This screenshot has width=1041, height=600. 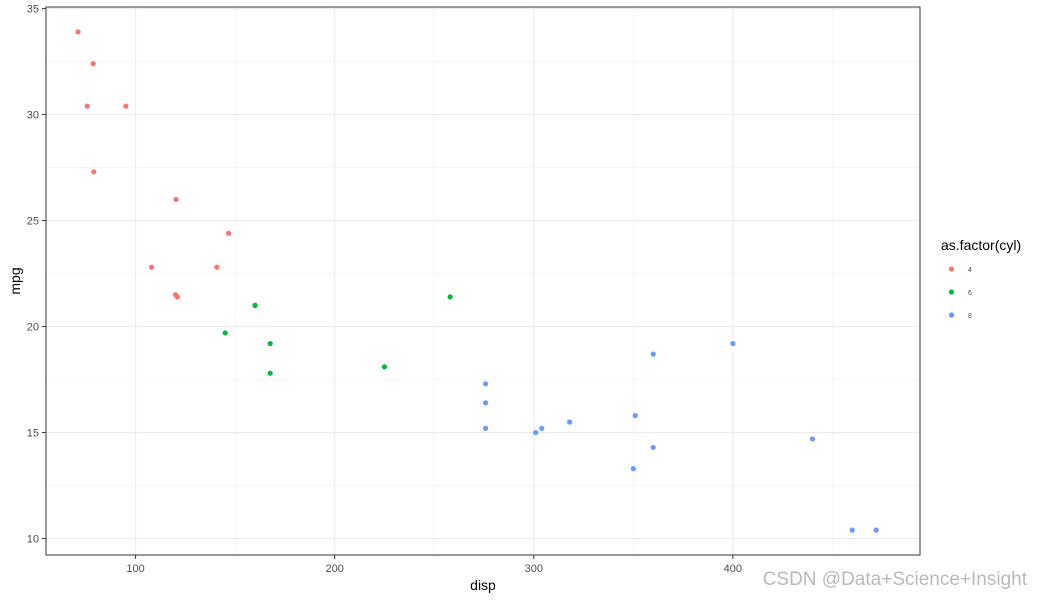 I want to click on x-tick-label: 400, so click(x=733, y=569).